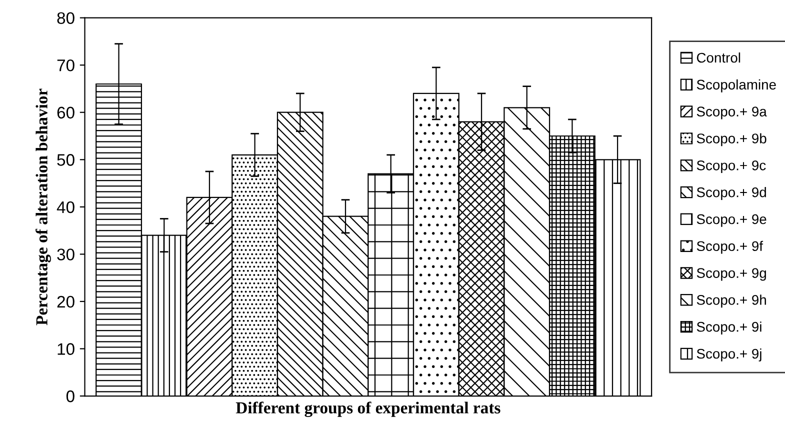  What do you see at coordinates (718, 57) in the screenshot?
I see `legend-label: Control` at bounding box center [718, 57].